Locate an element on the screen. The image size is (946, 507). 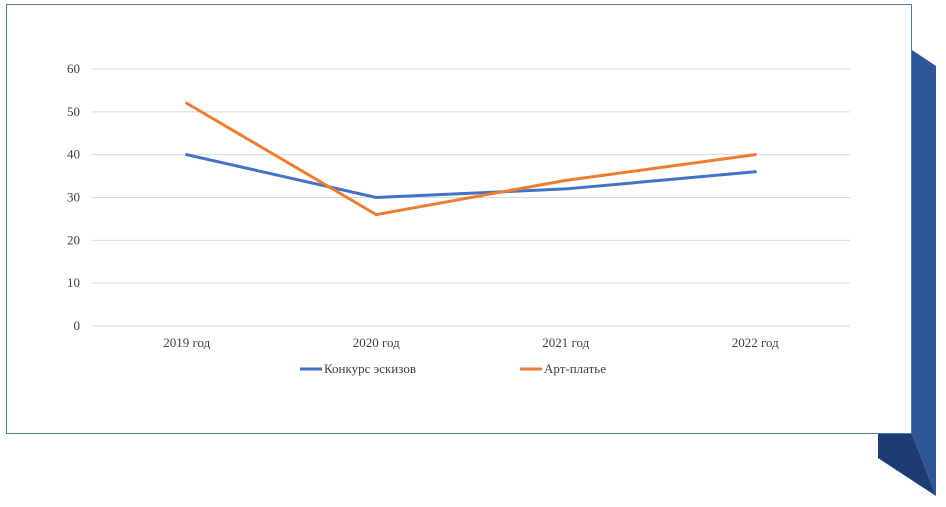
x-axis-ticks: 2019 год 2020 год 2021 год 2022 год is located at coordinates (471, 342).